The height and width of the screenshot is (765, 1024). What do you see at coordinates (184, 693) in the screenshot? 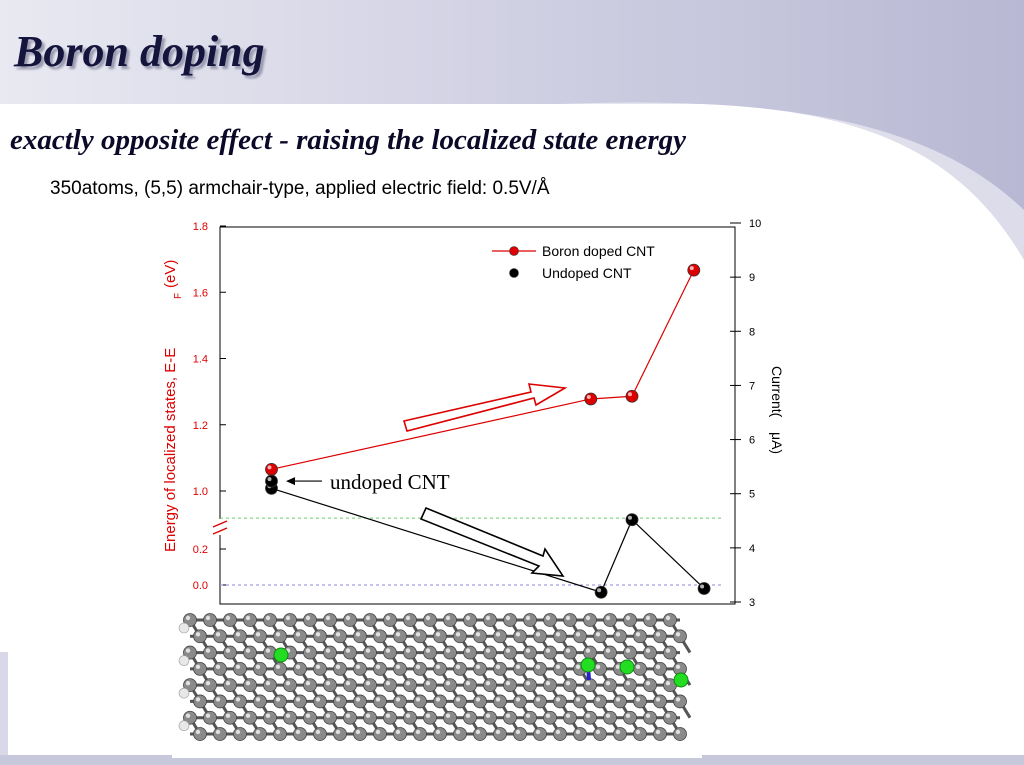
I see `hydrogen-atom` at bounding box center [184, 693].